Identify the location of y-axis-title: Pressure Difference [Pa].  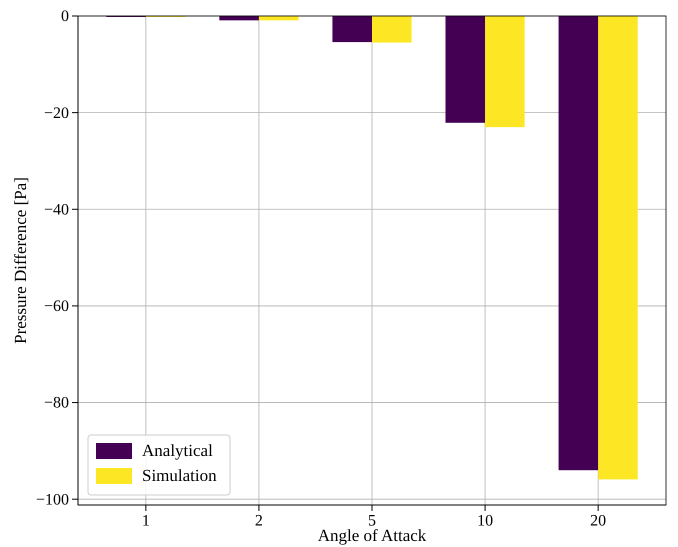
(20, 260).